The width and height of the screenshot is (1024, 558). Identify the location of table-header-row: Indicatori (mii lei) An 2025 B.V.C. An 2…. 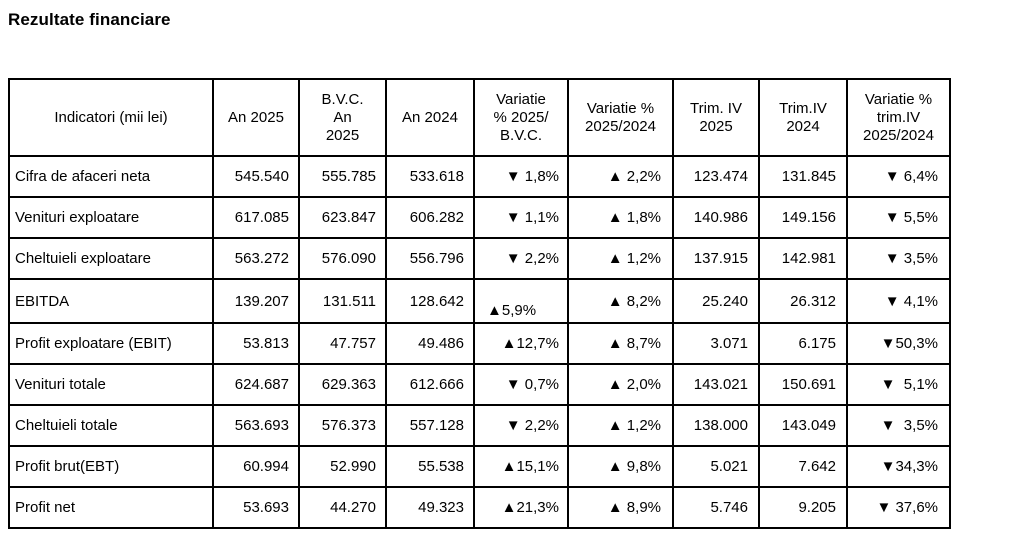
(479, 117).